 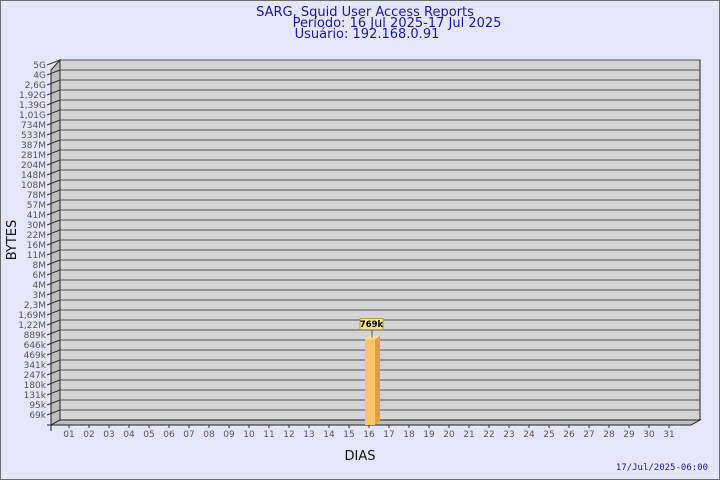 What do you see at coordinates (148, 435) in the screenshot?
I see `x-tick-label: 05` at bounding box center [148, 435].